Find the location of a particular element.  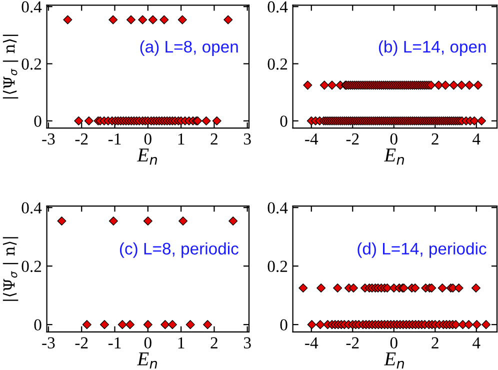

annotation: (d) L=14, periodic is located at coordinates (422, 250).